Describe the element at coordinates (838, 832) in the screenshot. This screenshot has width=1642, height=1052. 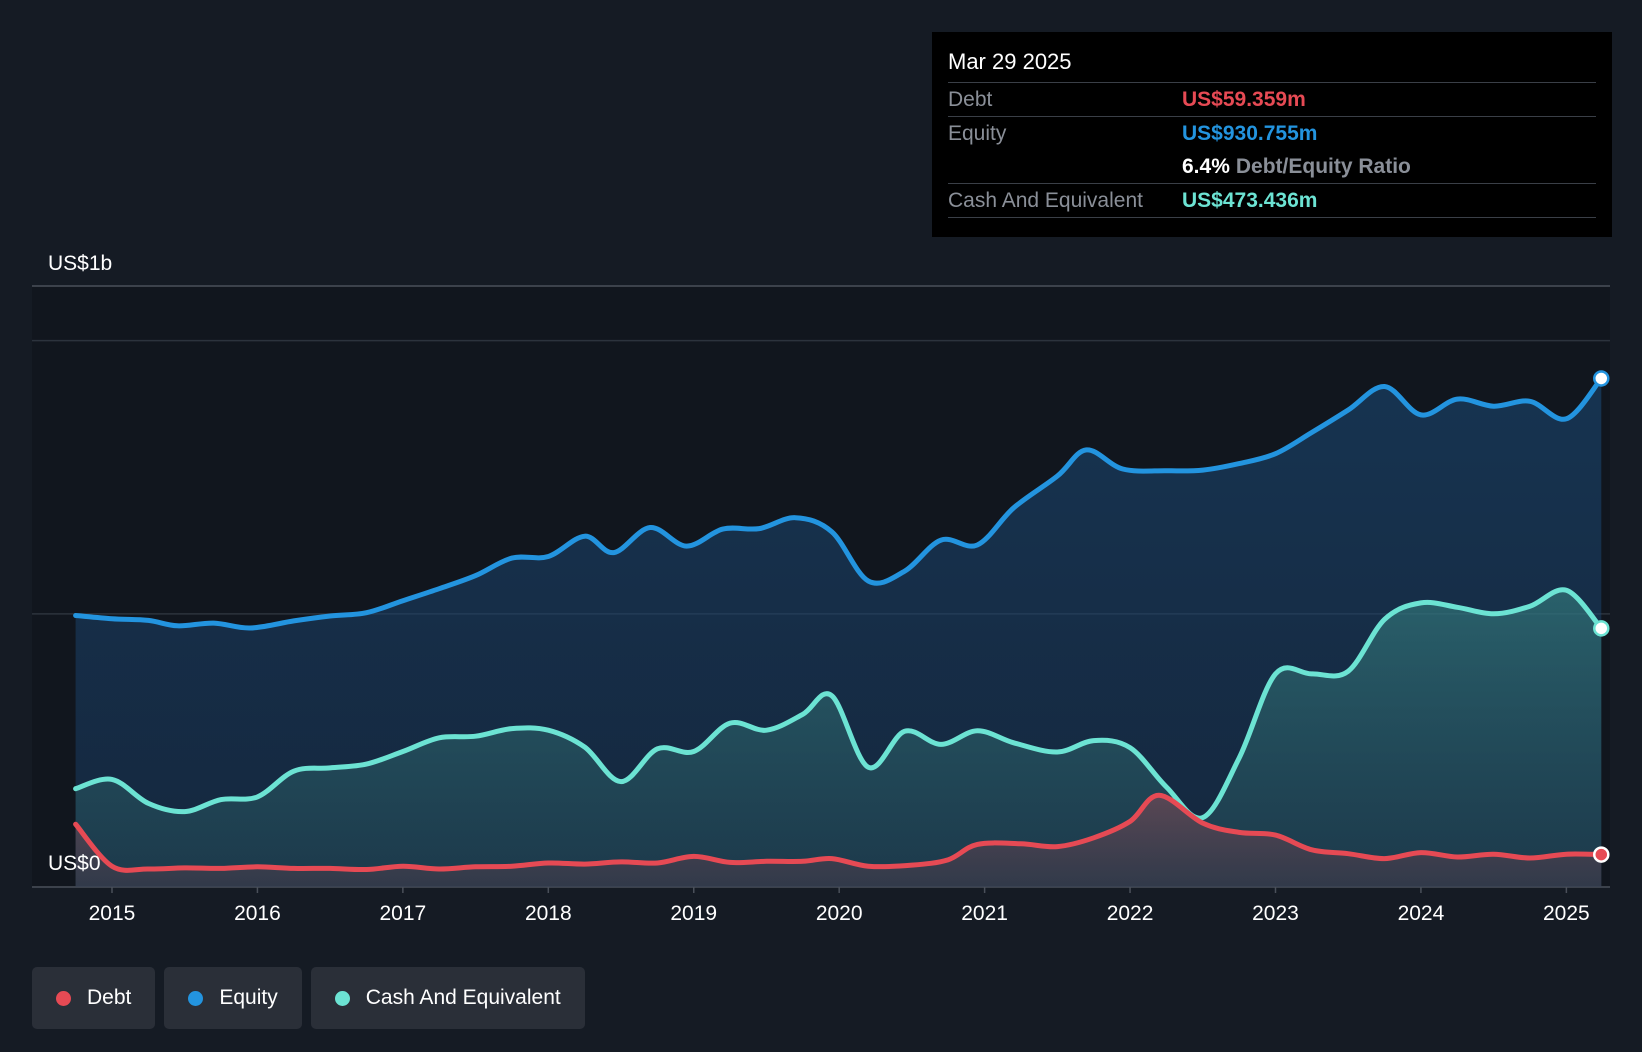
I see `debt-line` at that location.